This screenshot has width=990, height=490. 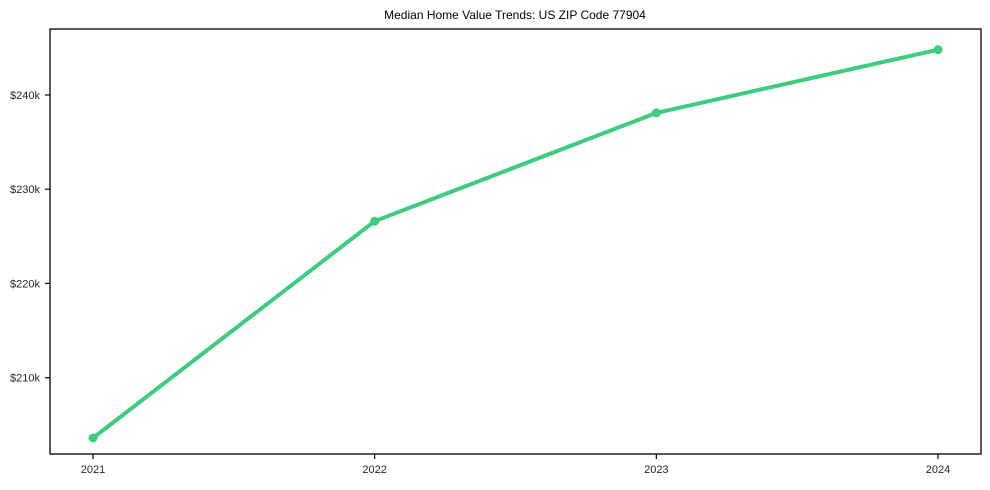 What do you see at coordinates (515, 465) in the screenshot?
I see `x-axis: 2021 2022 2023 2024` at bounding box center [515, 465].